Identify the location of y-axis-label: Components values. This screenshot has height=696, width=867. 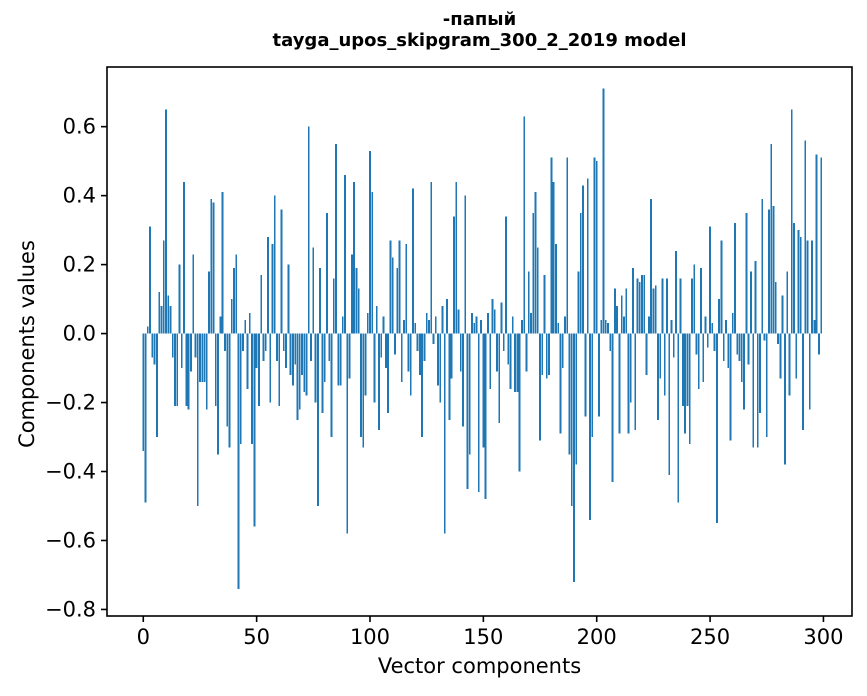
(27, 344).